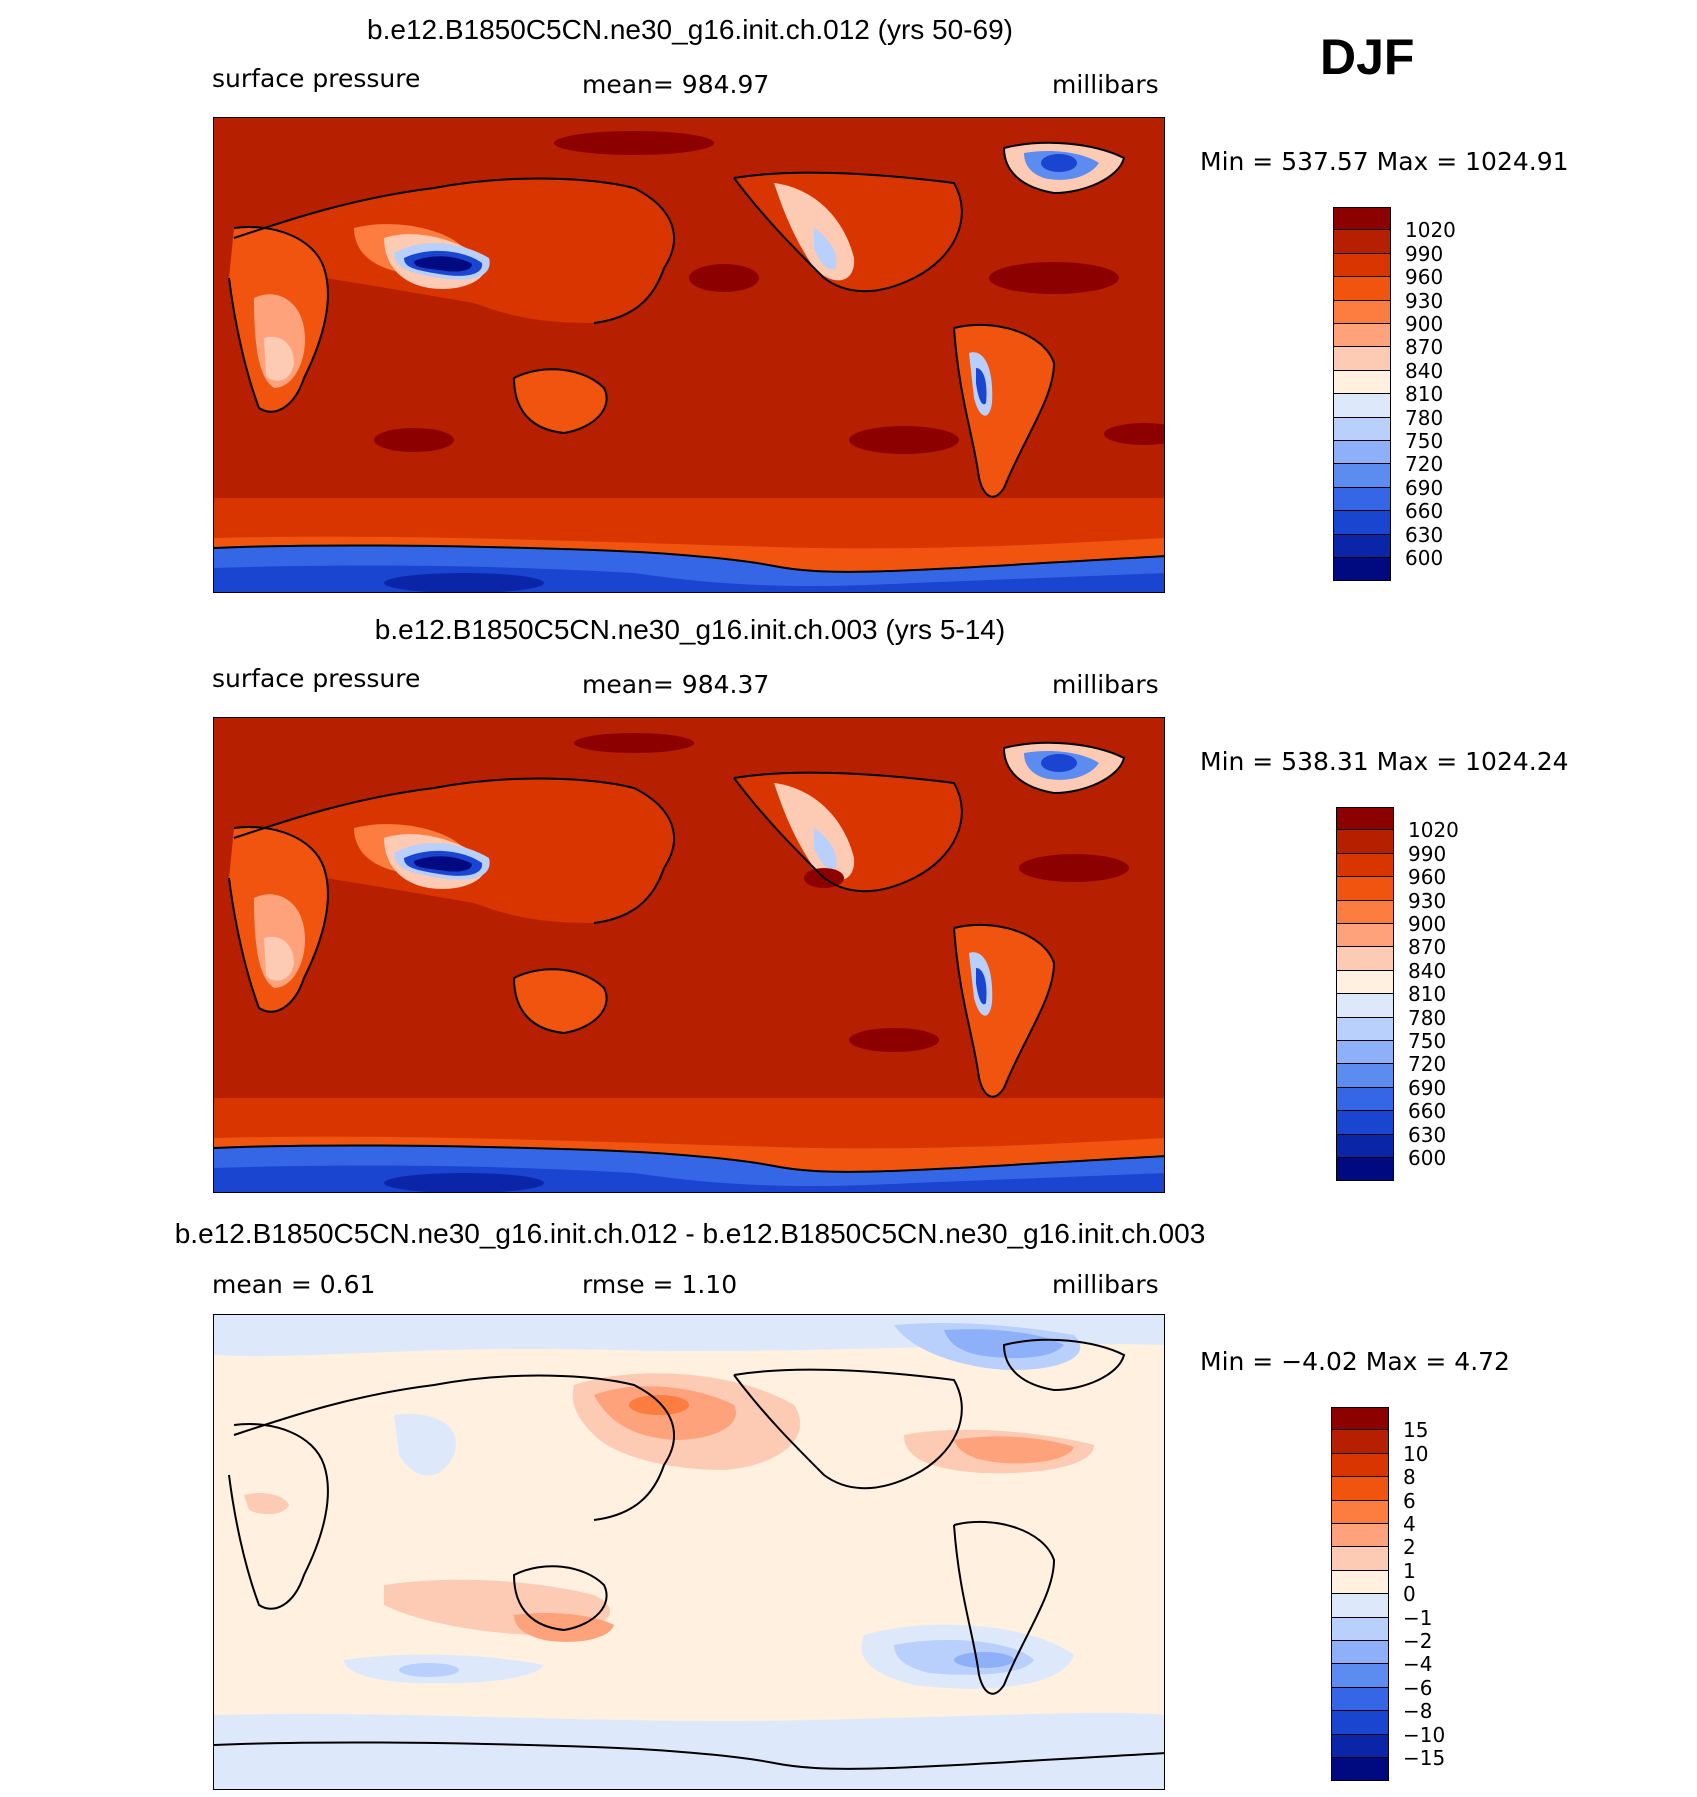 The height and width of the screenshot is (1797, 1697). Describe the element at coordinates (1409, 1570) in the screenshot. I see `colorbar-tick-label: 1` at that location.